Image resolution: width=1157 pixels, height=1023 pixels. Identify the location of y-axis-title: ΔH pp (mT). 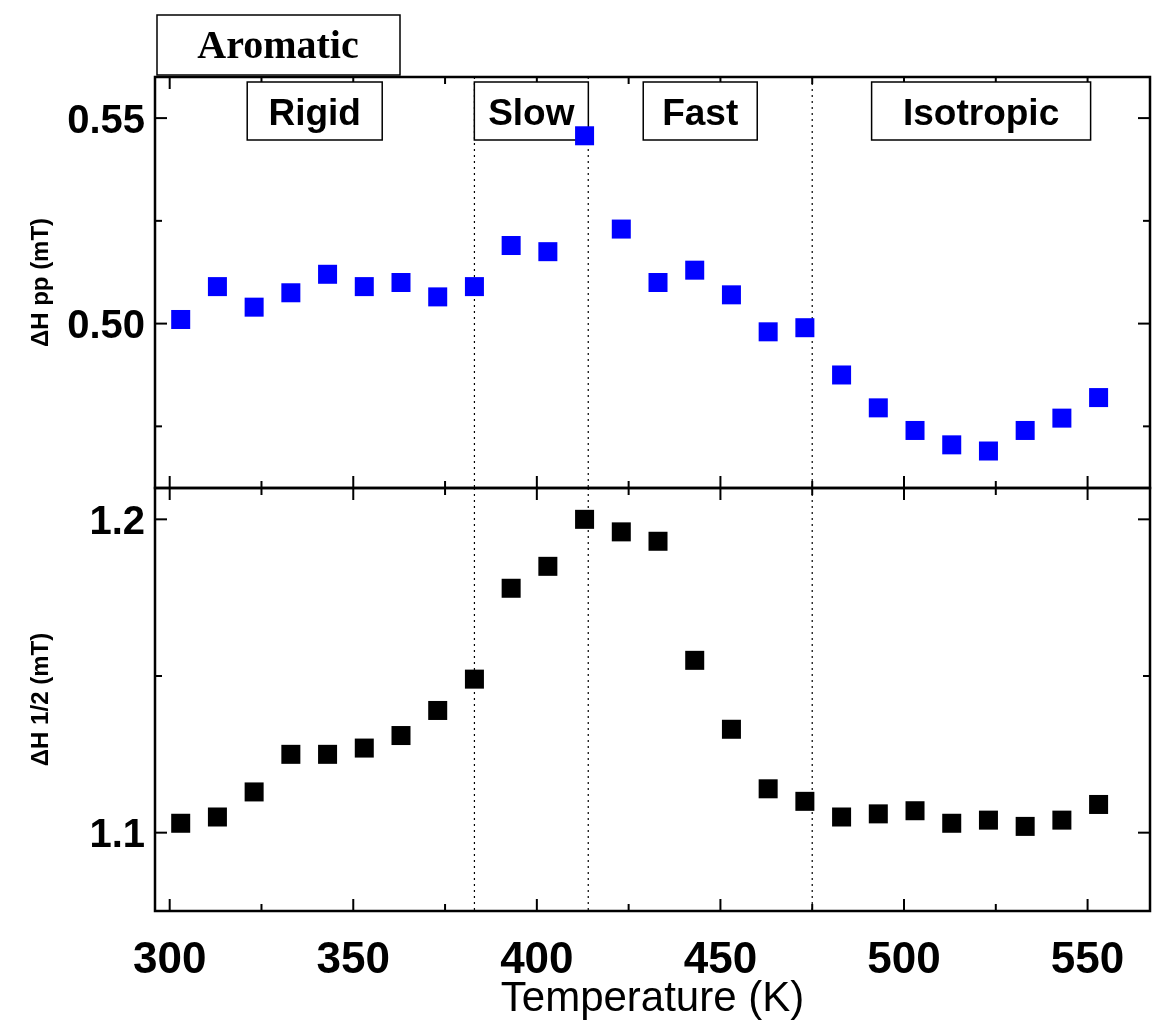
(39, 282).